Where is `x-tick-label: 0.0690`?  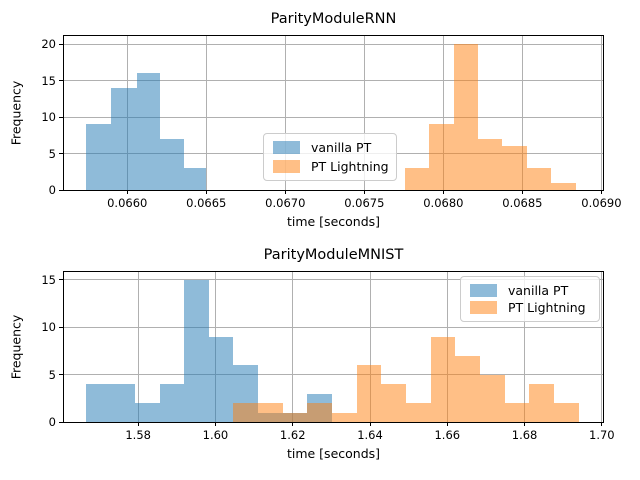
x-tick-label: 0.0690 is located at coordinates (601, 203).